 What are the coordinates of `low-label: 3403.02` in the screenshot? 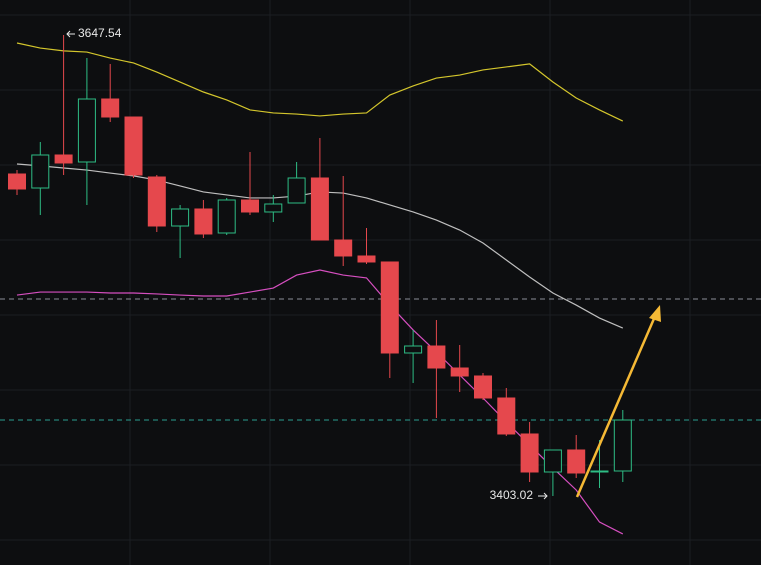 It's located at (512, 495).